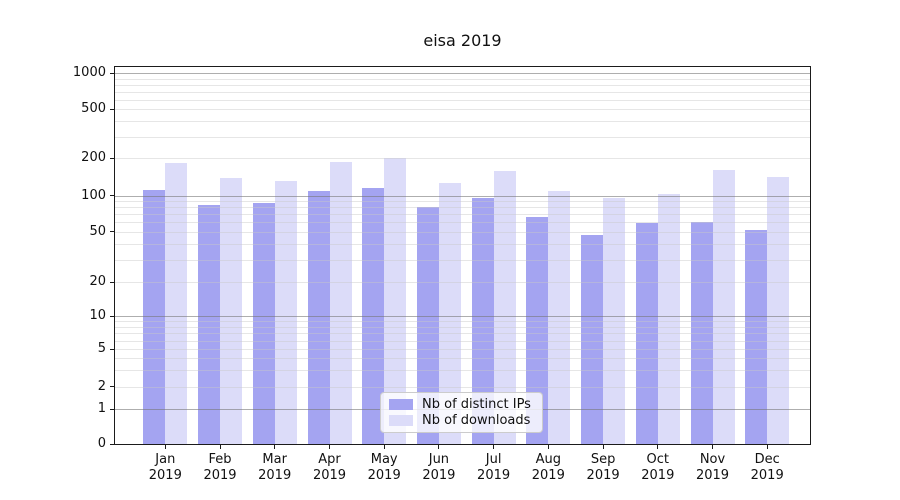 This screenshot has height=500, width=900. I want to click on legend: Nb of distinct IPs Nb of downloads, so click(461, 412).